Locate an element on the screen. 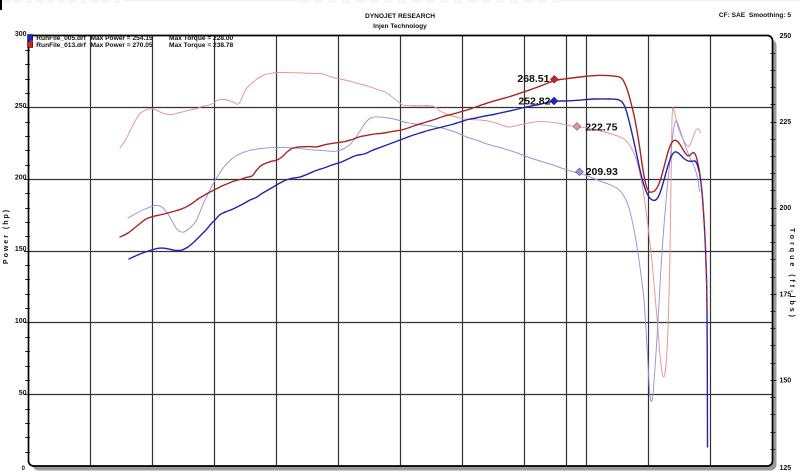  svg-text: 125 is located at coordinates (786, 468).